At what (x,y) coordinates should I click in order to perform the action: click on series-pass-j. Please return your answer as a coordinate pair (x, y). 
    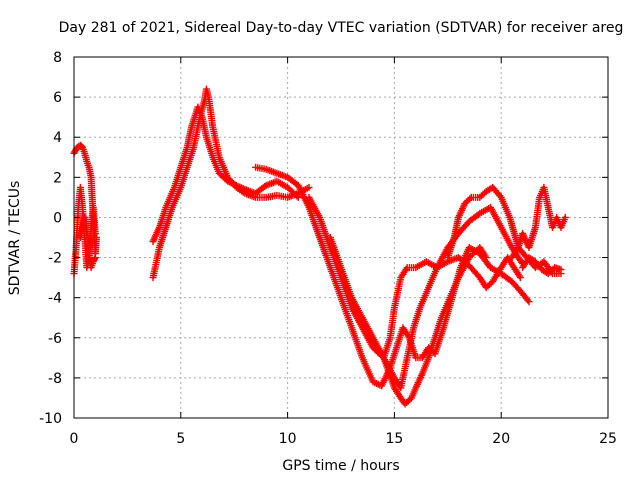
    Looking at the image, I should click on (504, 230).